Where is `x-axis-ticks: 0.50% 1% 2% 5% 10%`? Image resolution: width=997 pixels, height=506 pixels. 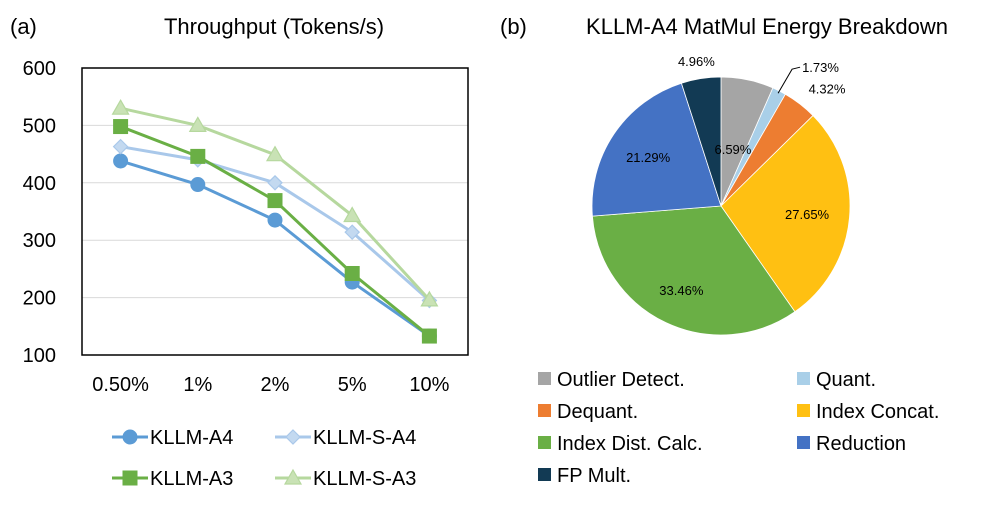 x-axis-ticks: 0.50% 1% 2% 5% 10% is located at coordinates (270, 385).